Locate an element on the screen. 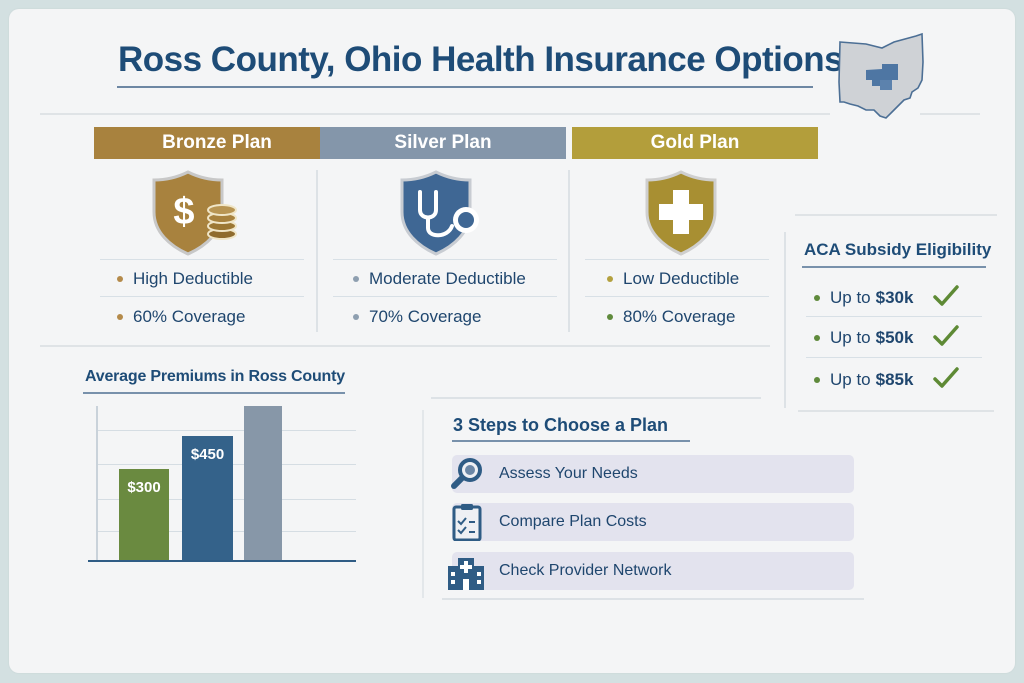 This screenshot has width=1024, height=683. shield-dollar-coins-icon: $ is located at coordinates (194, 213).